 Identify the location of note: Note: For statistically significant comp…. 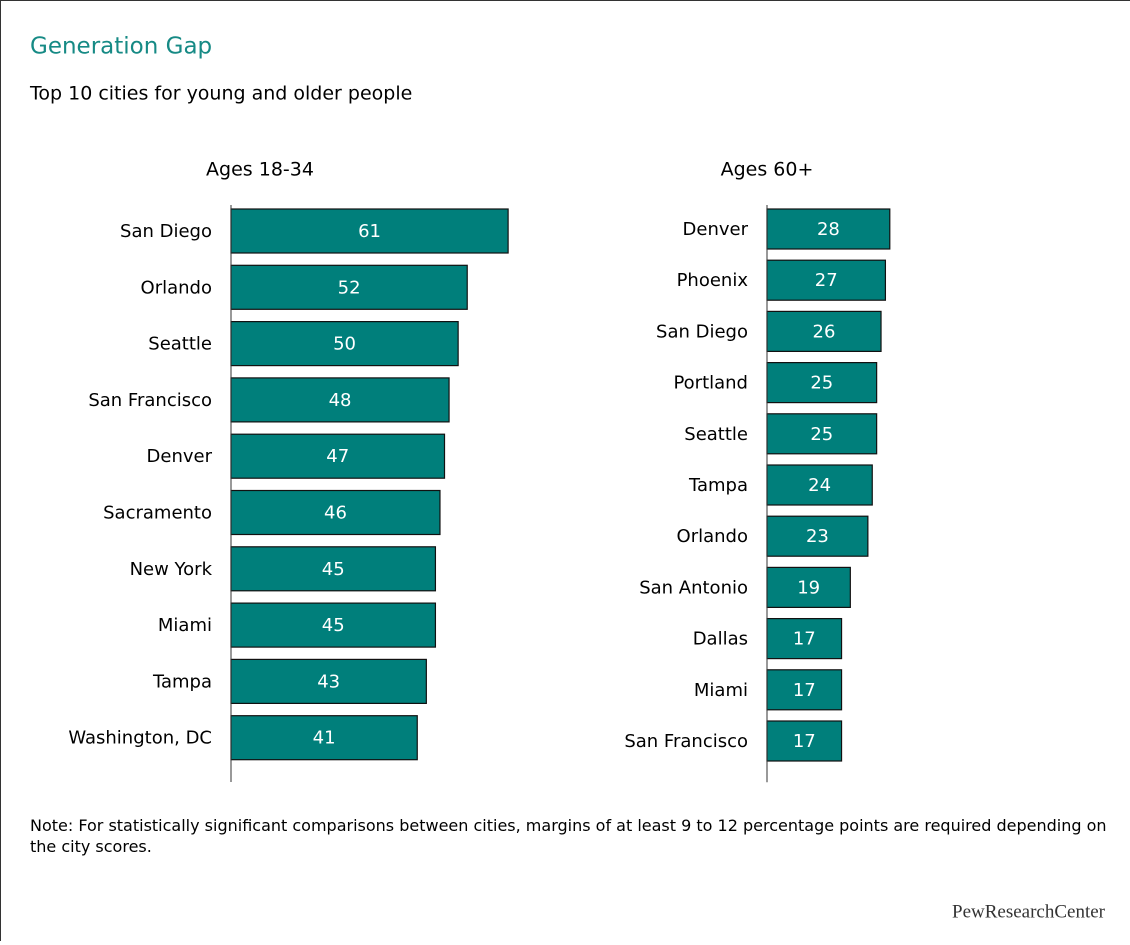
(570, 836).